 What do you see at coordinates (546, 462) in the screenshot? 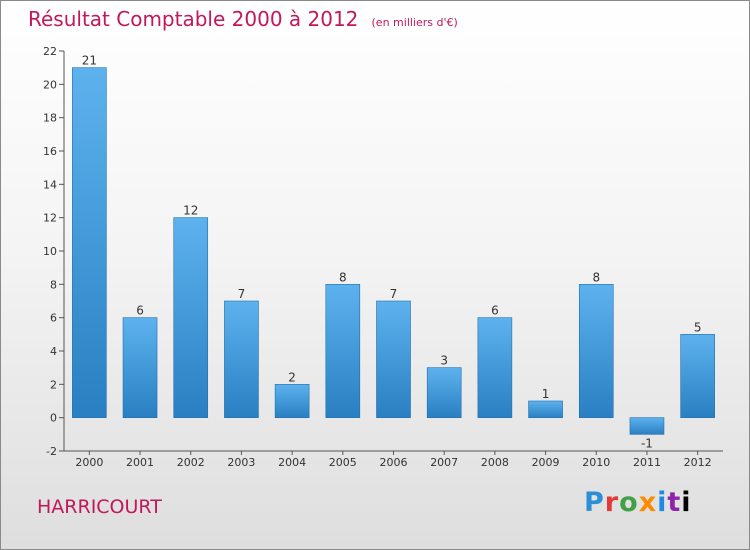
I see `x-tick-label: 2009` at bounding box center [546, 462].